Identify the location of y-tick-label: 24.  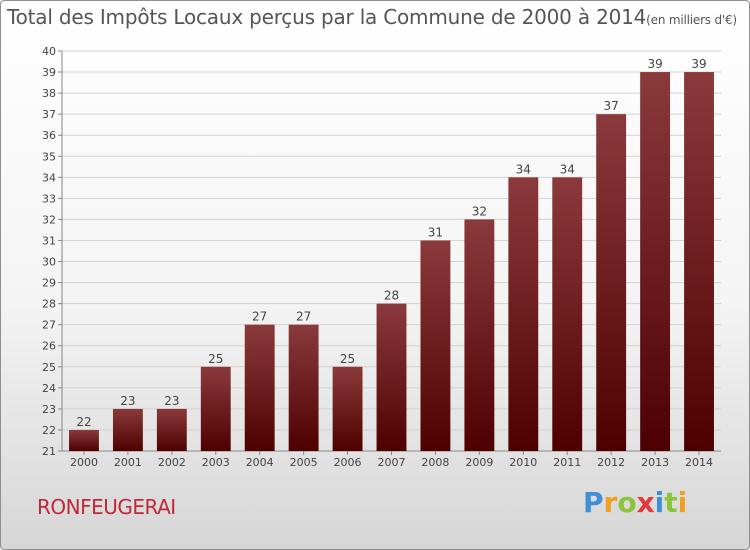
(49, 388).